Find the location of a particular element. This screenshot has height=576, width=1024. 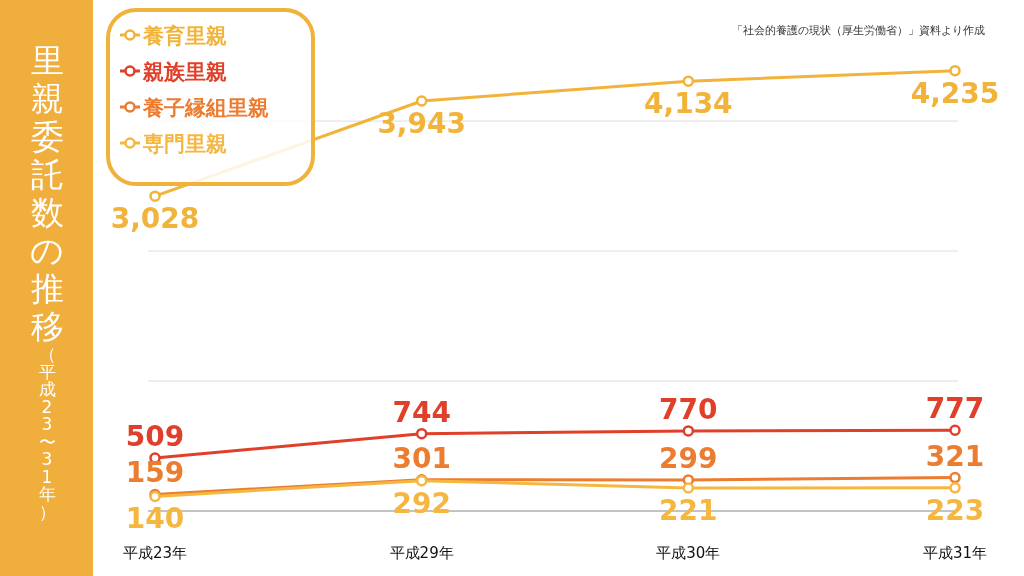

data-label: 4,134 is located at coordinates (688, 104).